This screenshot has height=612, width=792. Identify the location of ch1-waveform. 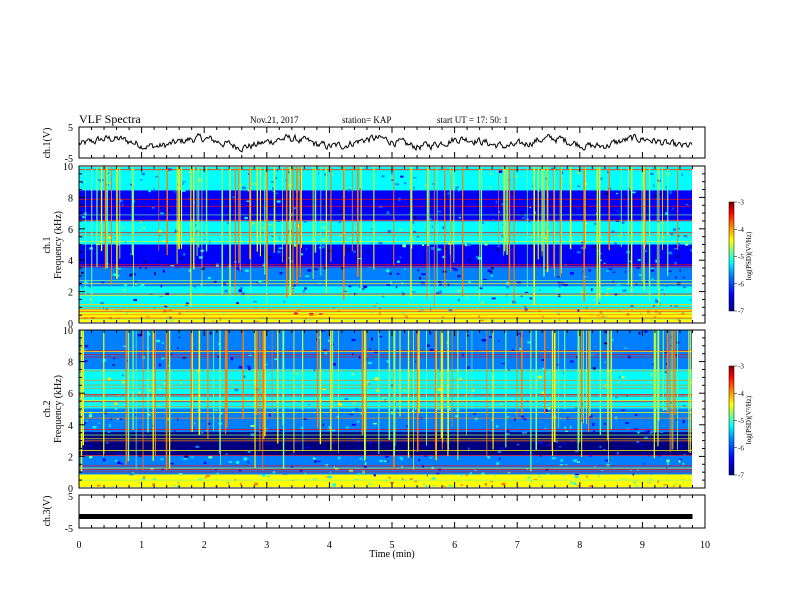
(385, 142).